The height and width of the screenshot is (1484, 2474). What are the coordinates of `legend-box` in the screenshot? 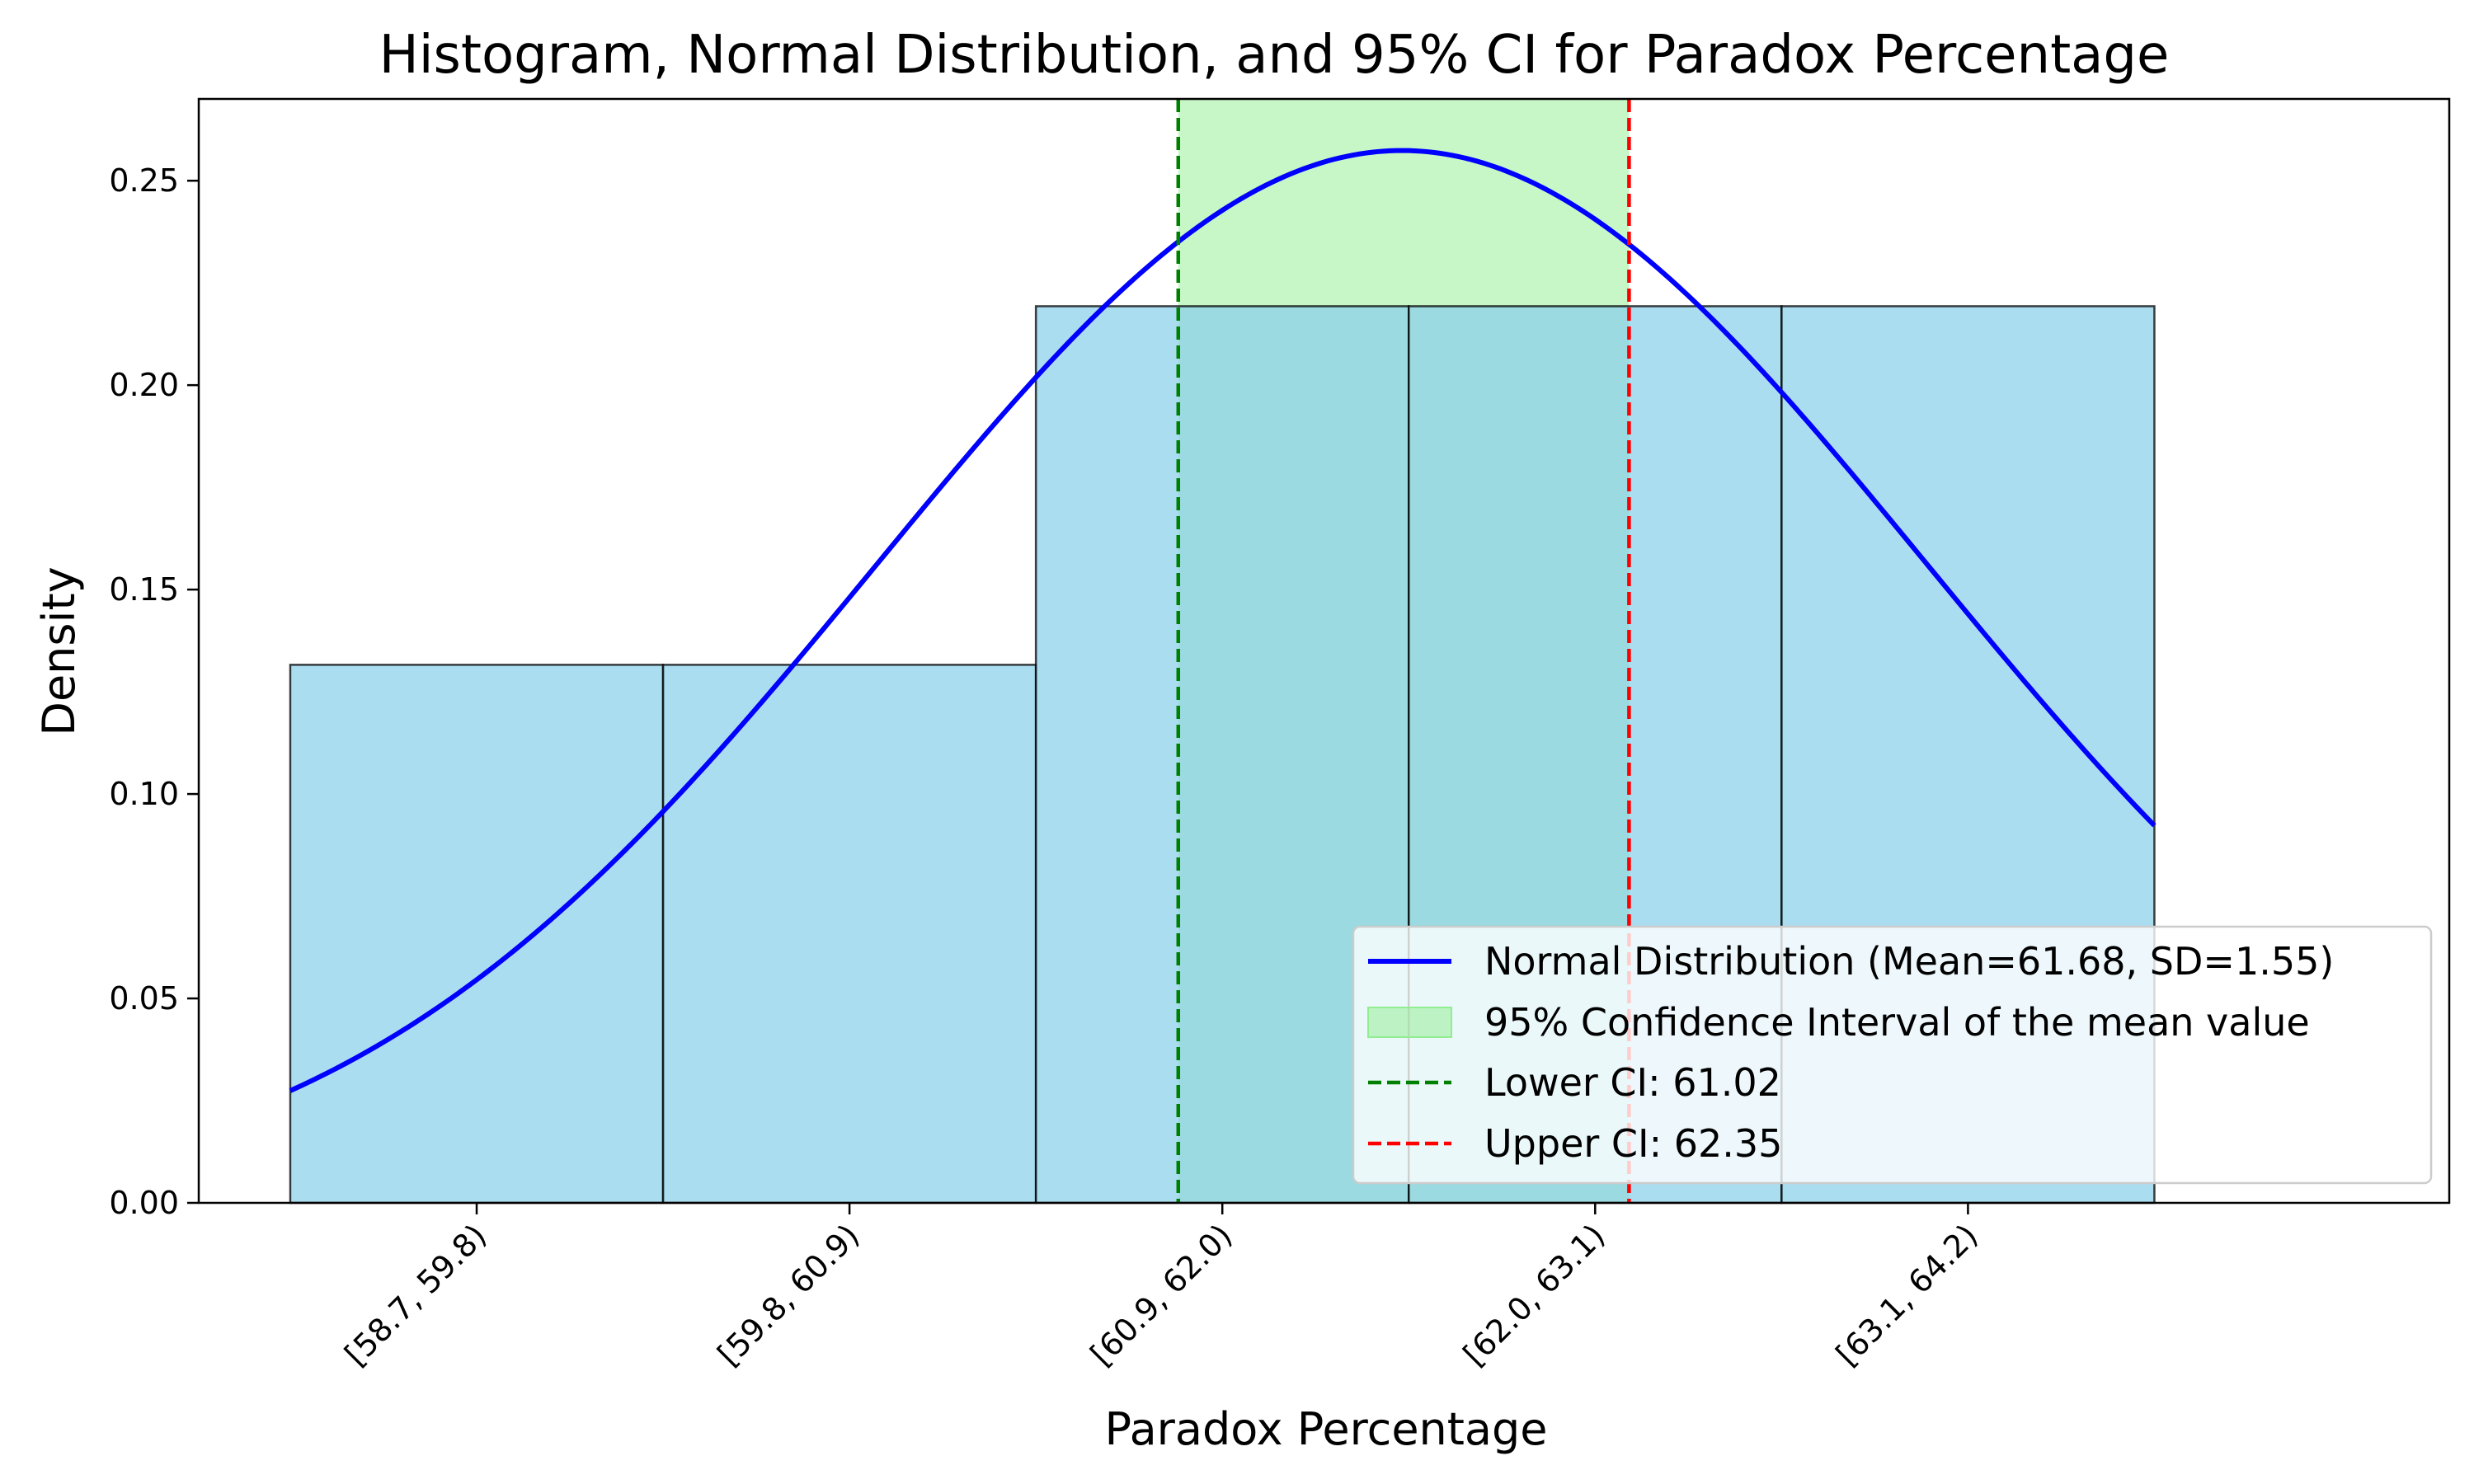 It's located at (1892, 1055).